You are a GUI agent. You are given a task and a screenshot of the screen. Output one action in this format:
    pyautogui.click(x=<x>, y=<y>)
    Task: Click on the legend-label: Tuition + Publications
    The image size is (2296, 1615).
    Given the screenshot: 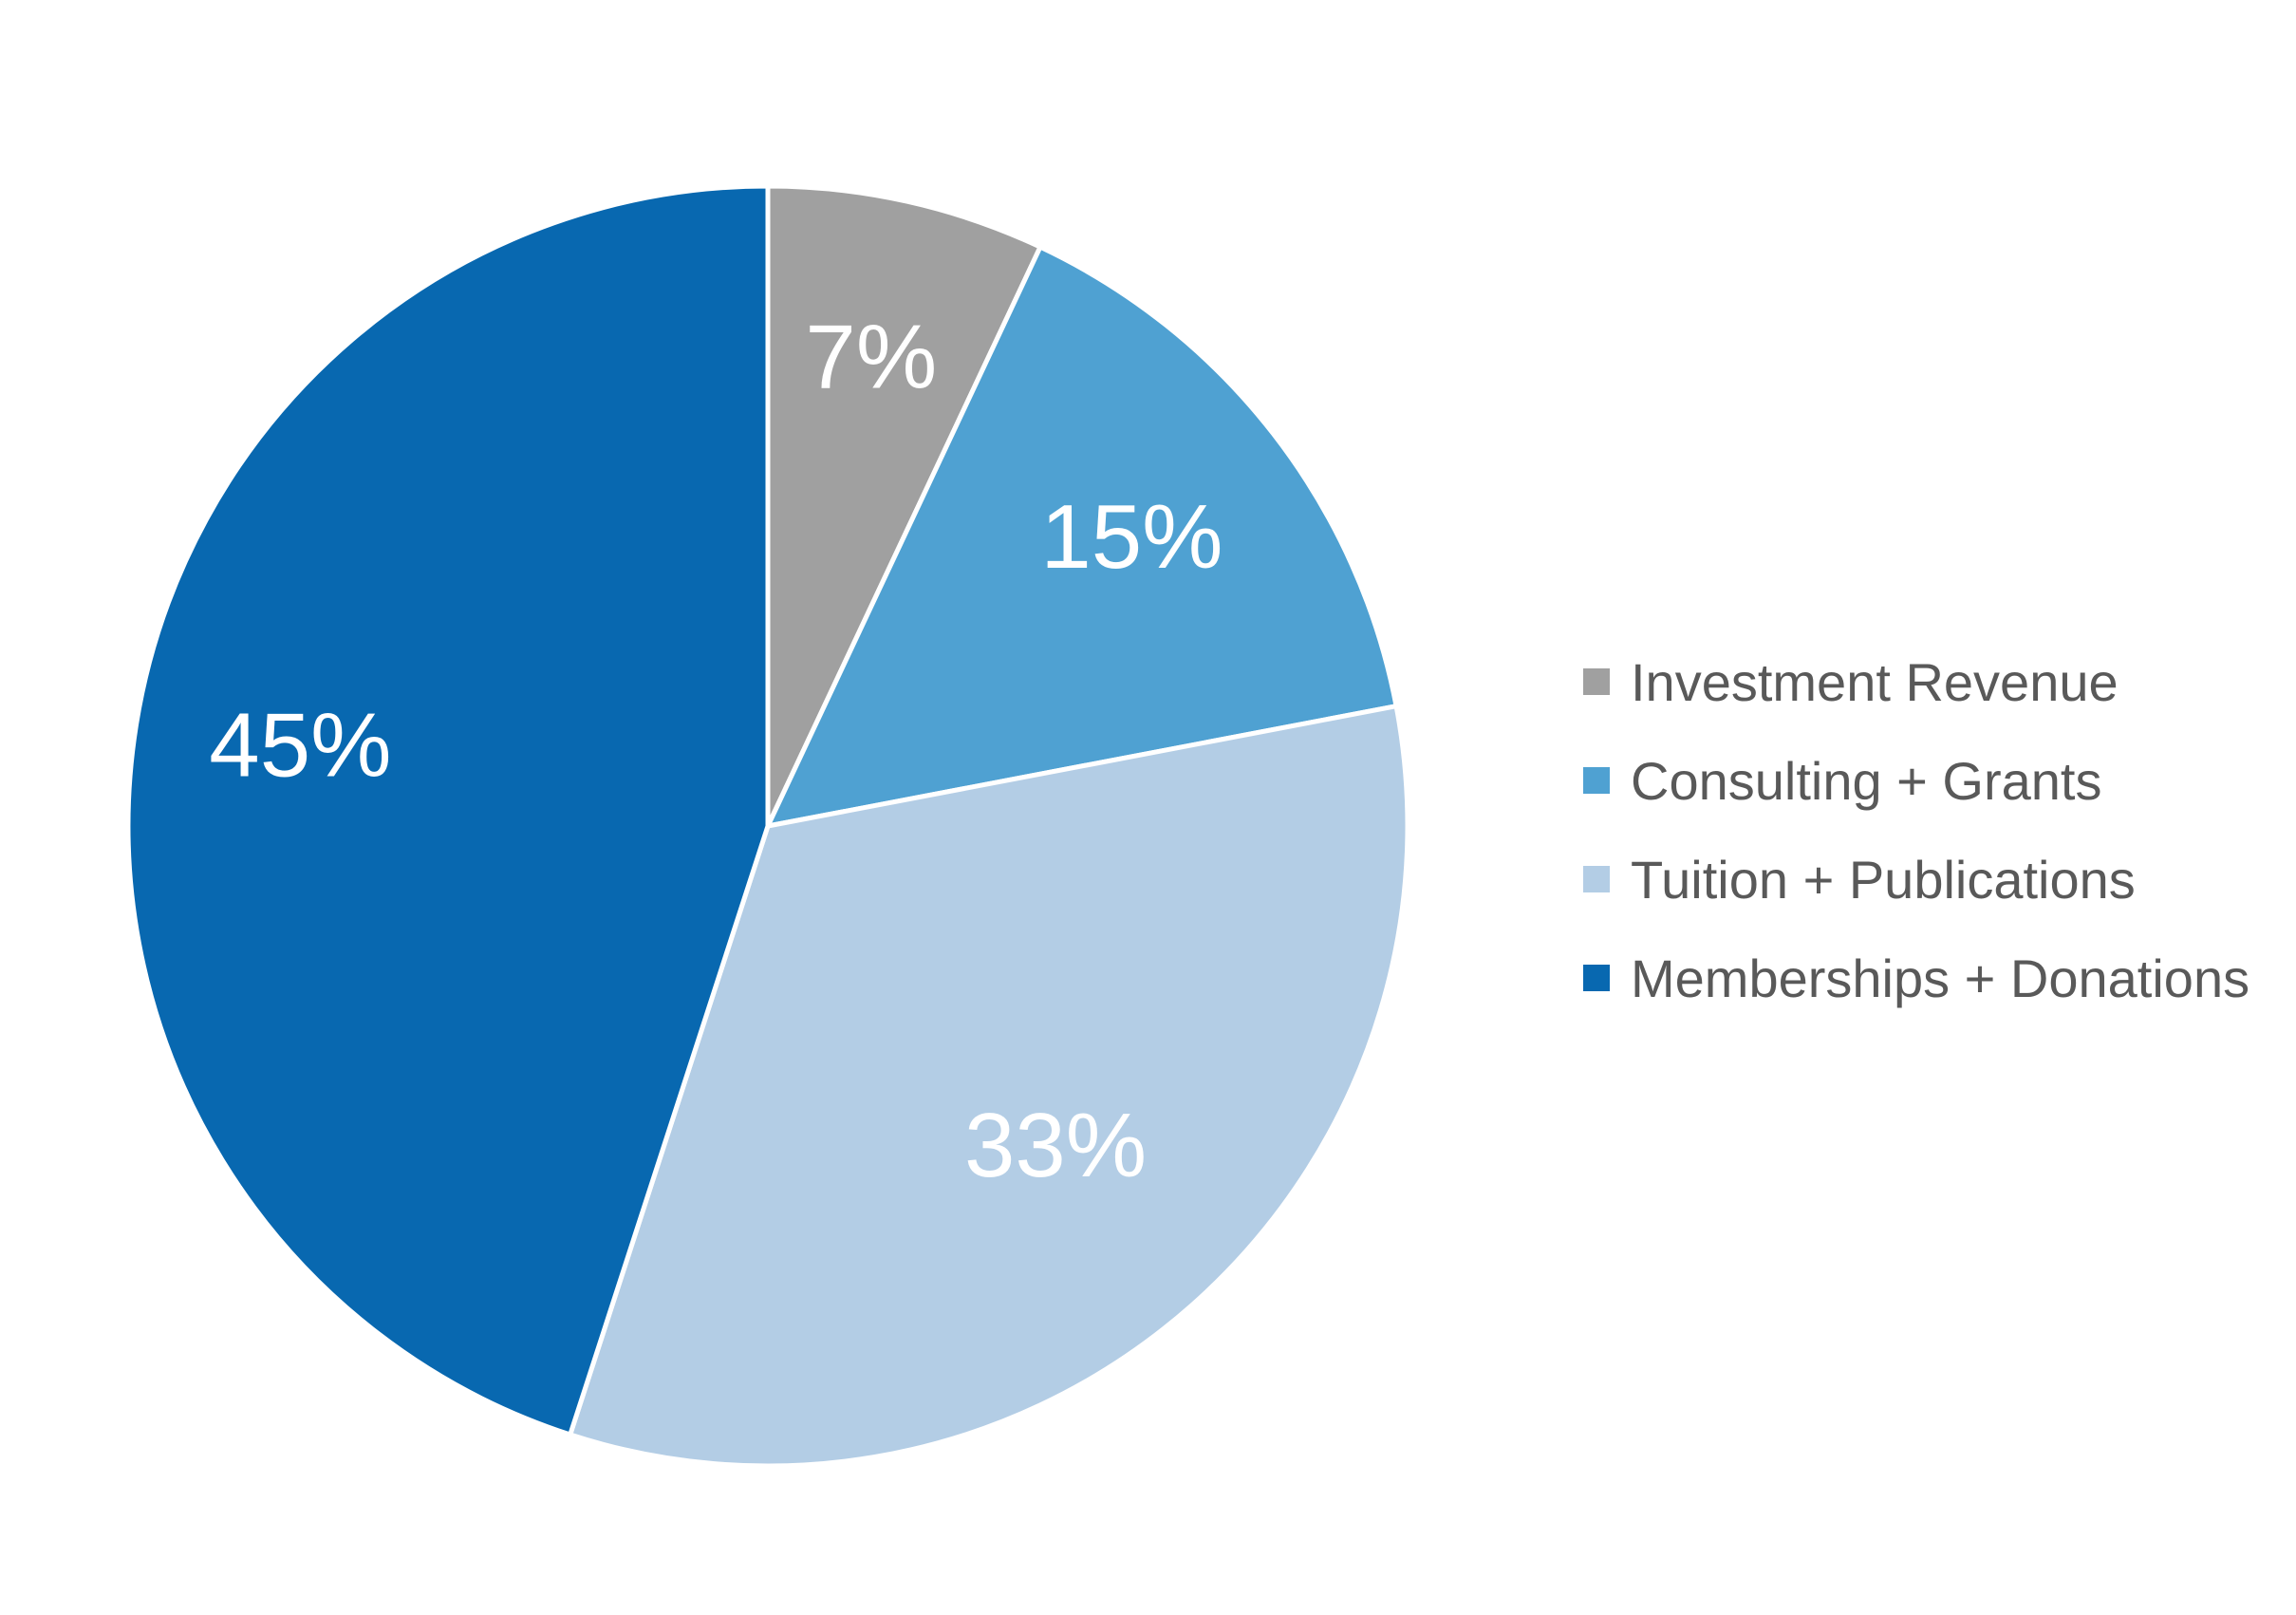 What is the action you would take?
    pyautogui.click(x=1883, y=879)
    